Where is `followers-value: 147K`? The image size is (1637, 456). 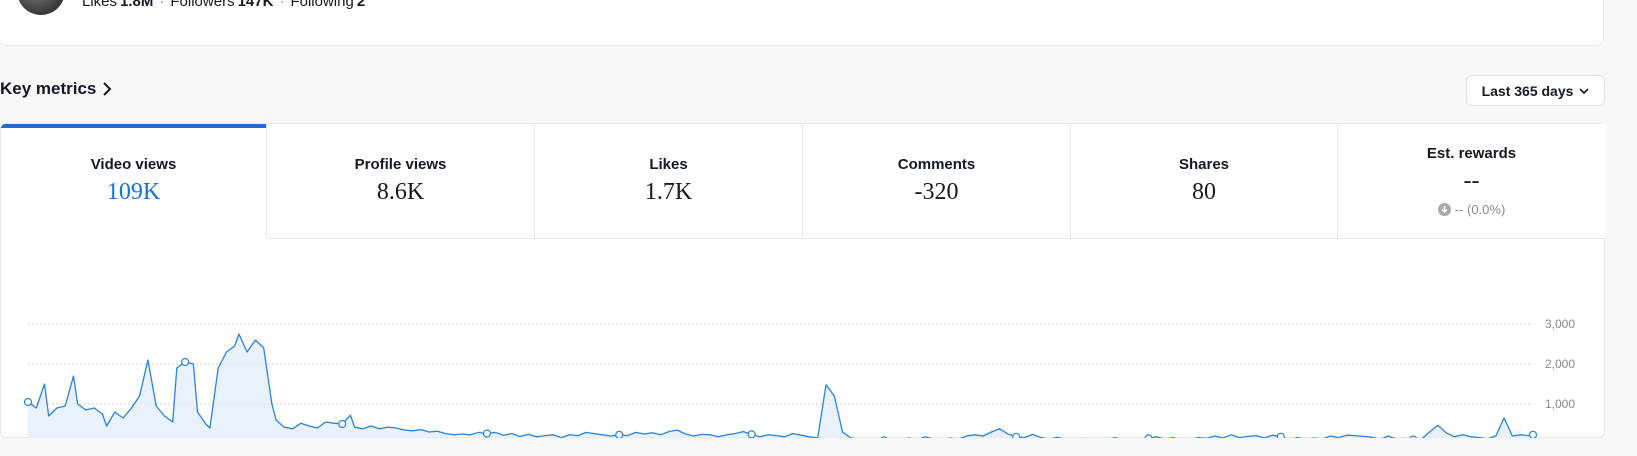
followers-value: 147K is located at coordinates (255, 5).